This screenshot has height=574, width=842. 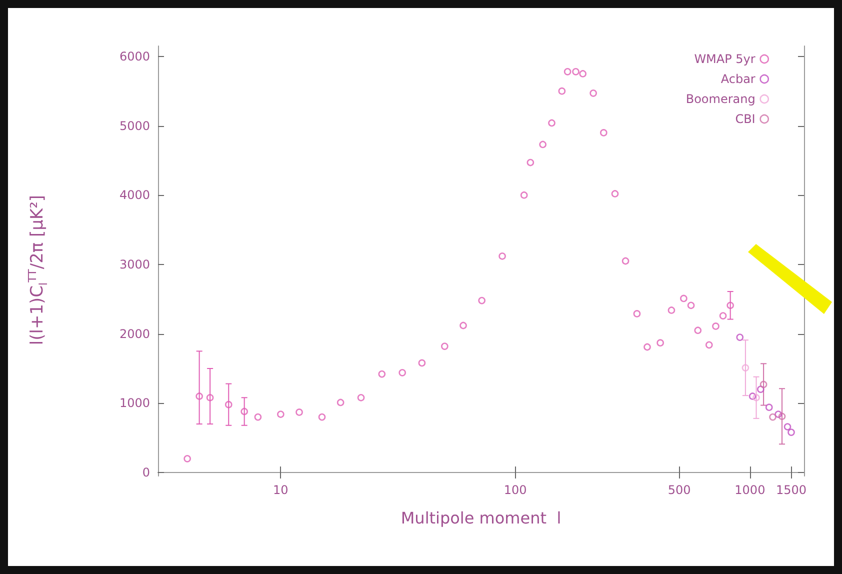 I want to click on x-tick-label: 1000, so click(x=750, y=490).